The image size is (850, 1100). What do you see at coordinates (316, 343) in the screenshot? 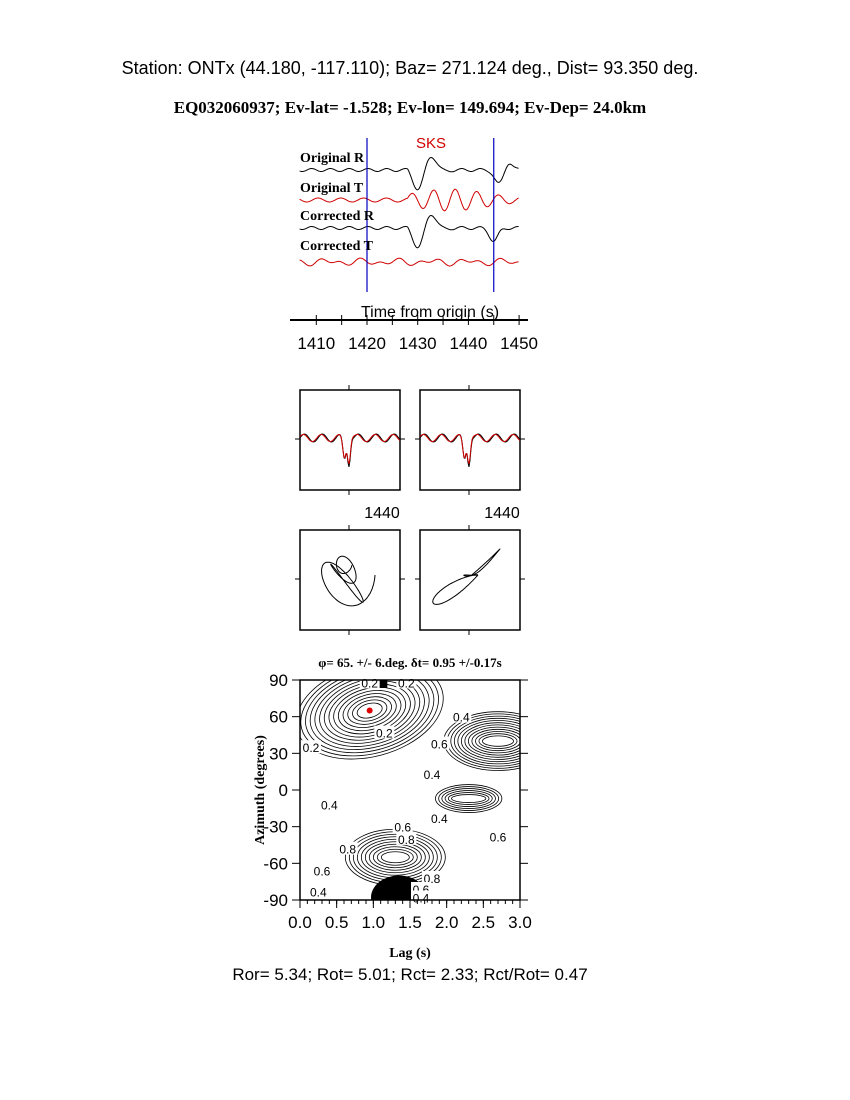
I see `time-tick-label: 1410` at bounding box center [316, 343].